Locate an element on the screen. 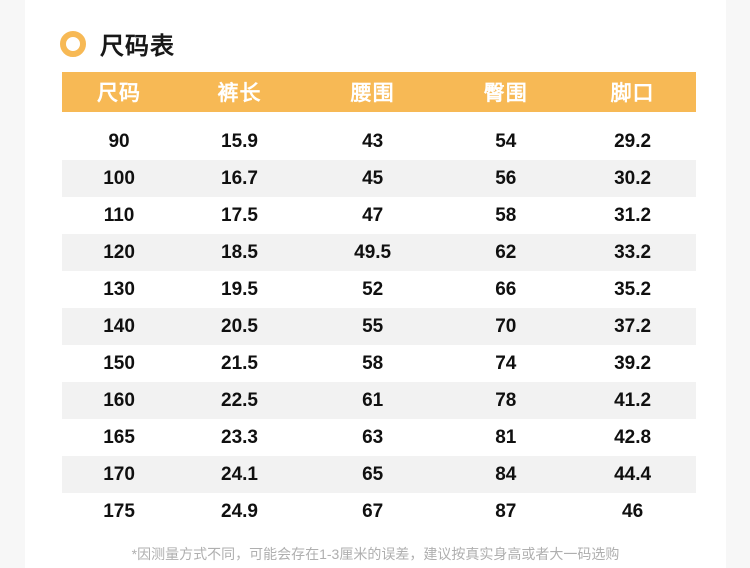  table-cell: 18.5 is located at coordinates (239, 252).